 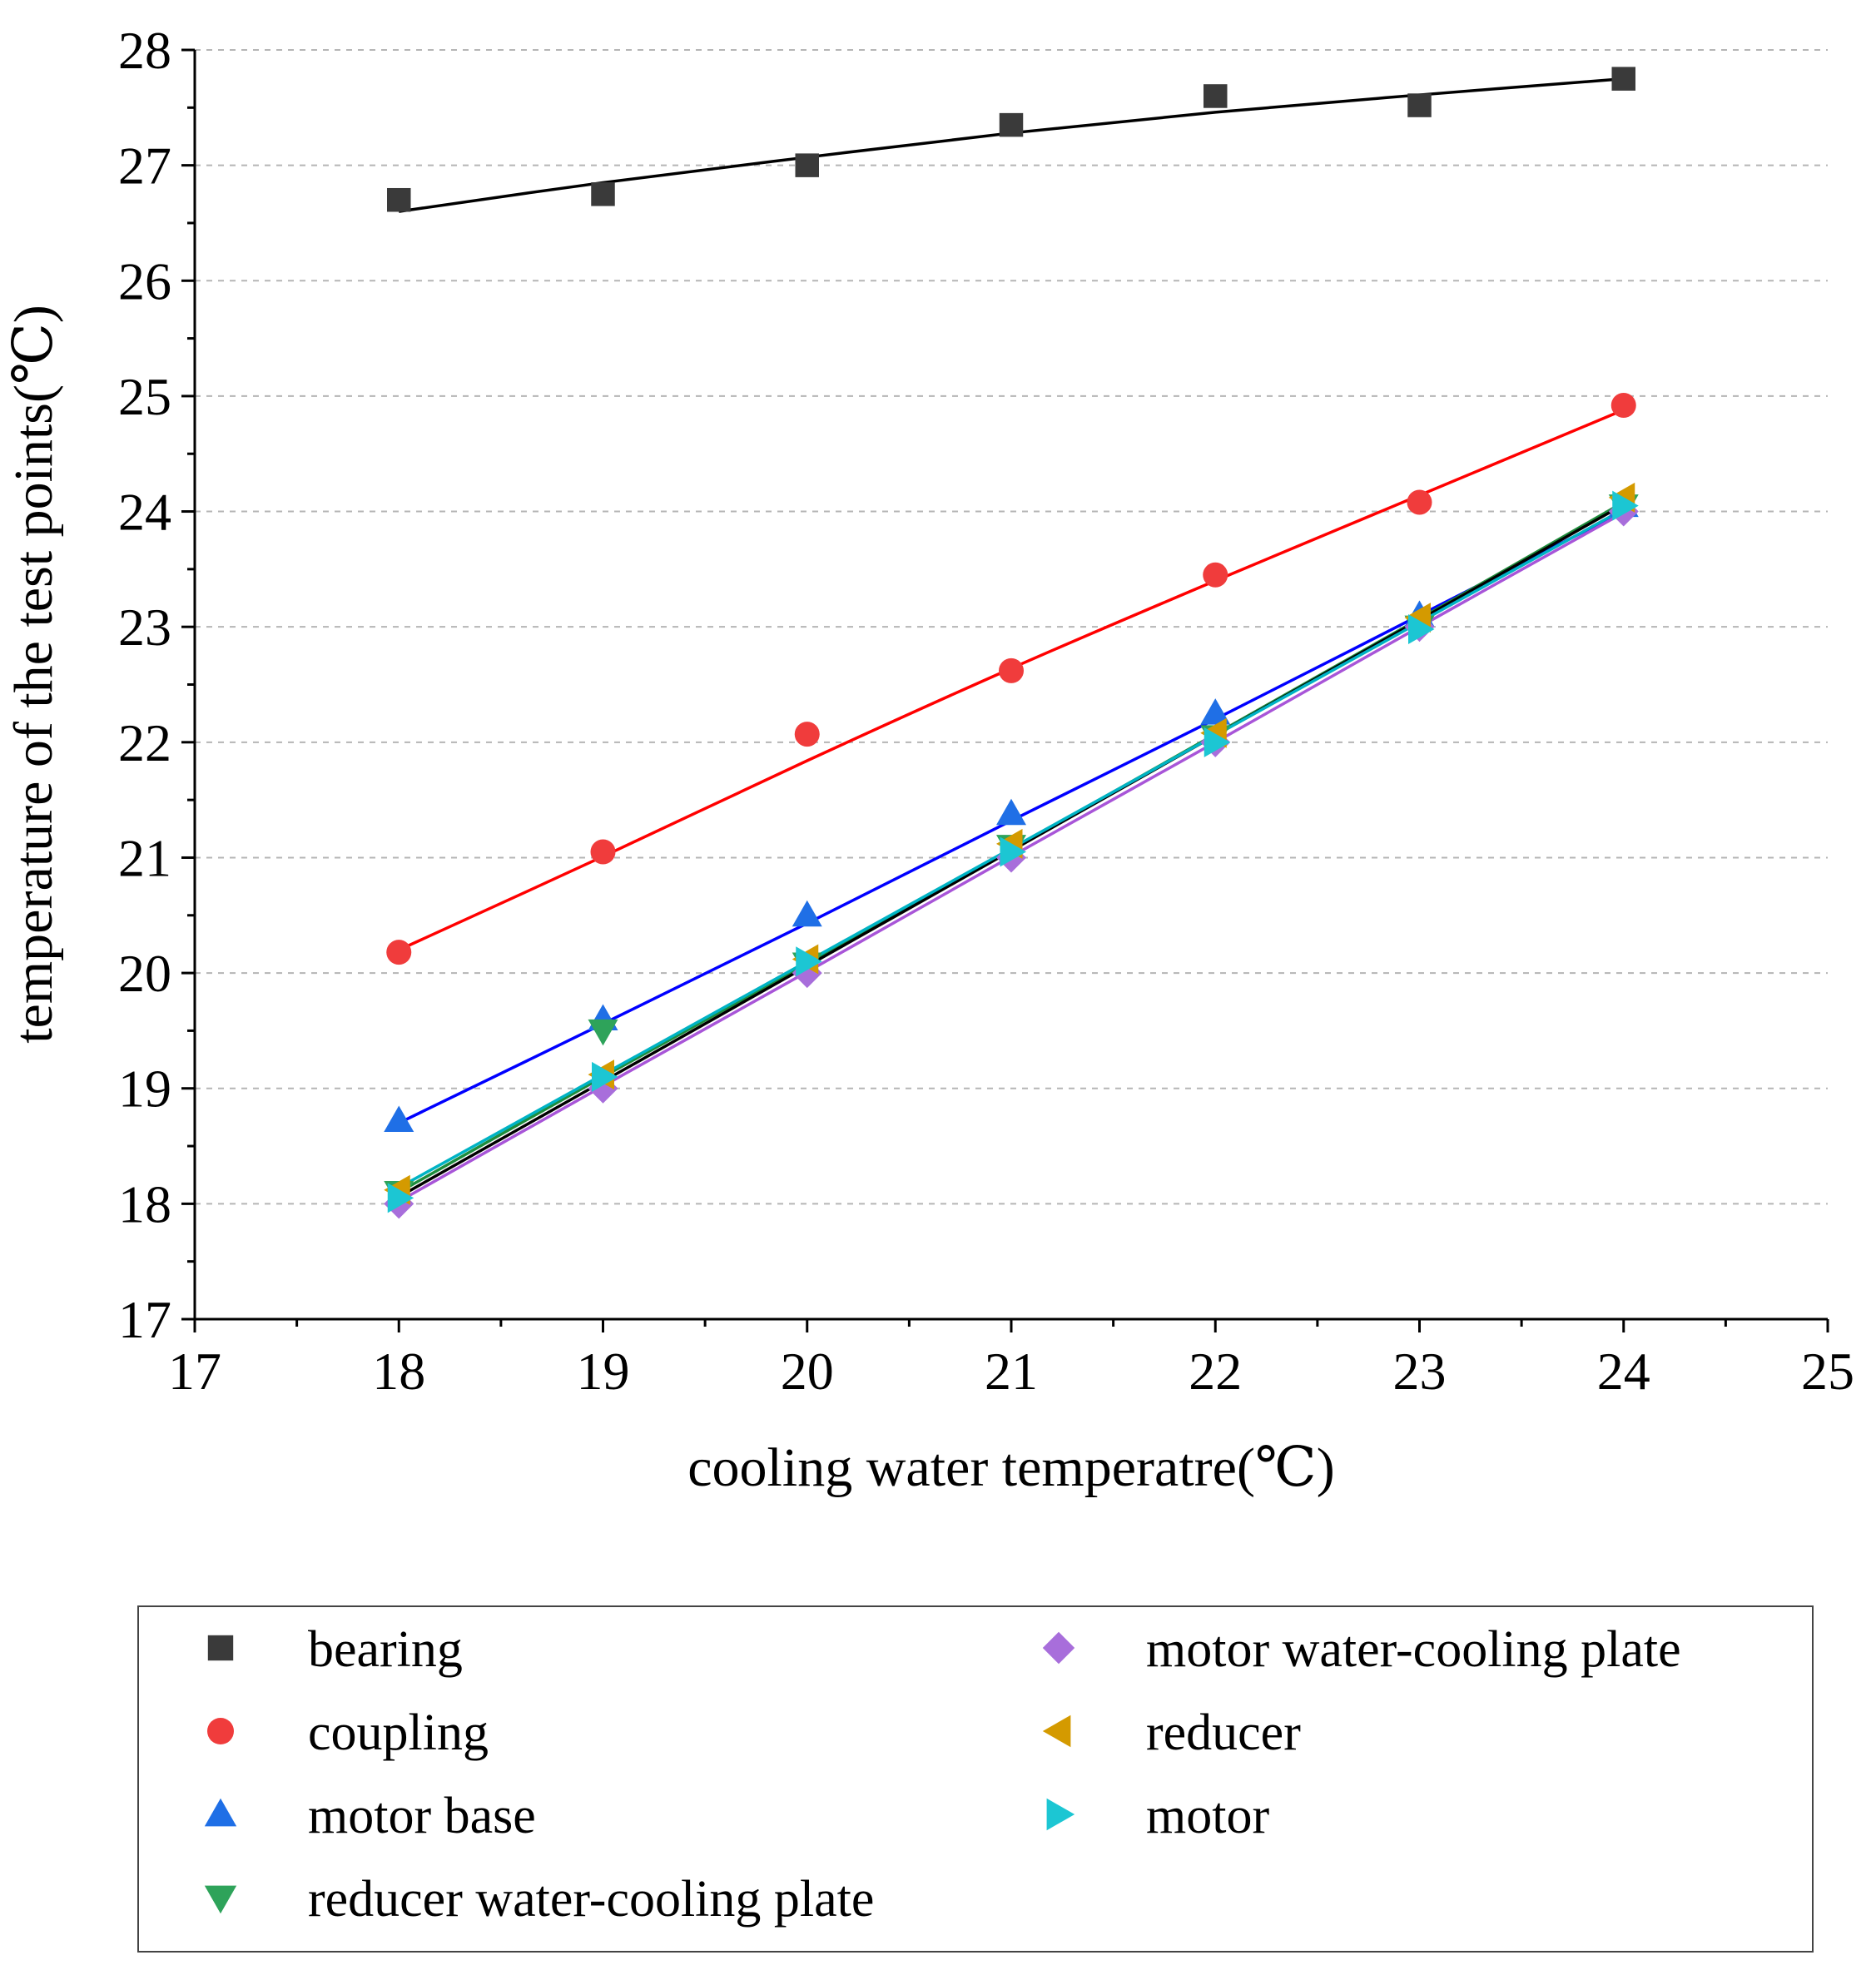 I want to click on y-tick-label: 26, so click(x=144, y=280).